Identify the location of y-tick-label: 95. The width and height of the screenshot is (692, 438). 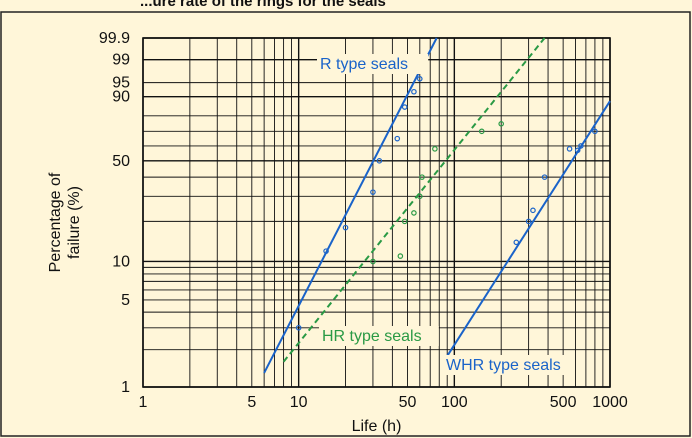
(121, 83).